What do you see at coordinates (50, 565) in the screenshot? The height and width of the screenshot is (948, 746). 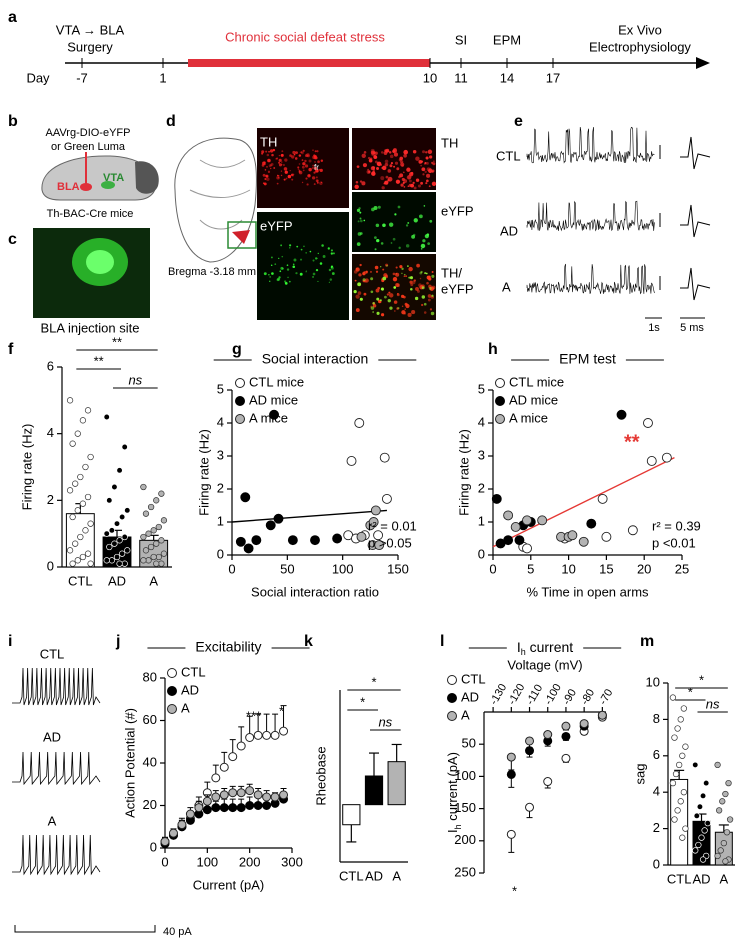 I see `y-tick-label: 0` at bounding box center [50, 565].